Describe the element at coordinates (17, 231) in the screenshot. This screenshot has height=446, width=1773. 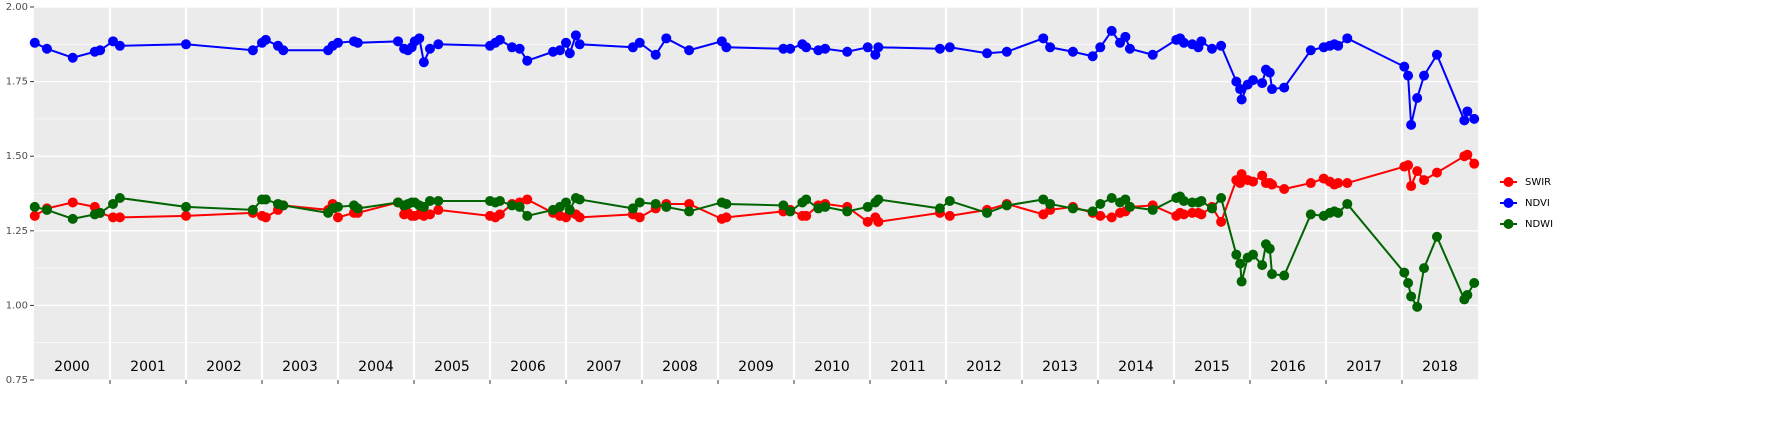
I see `y-tick-label: 1.25` at that location.